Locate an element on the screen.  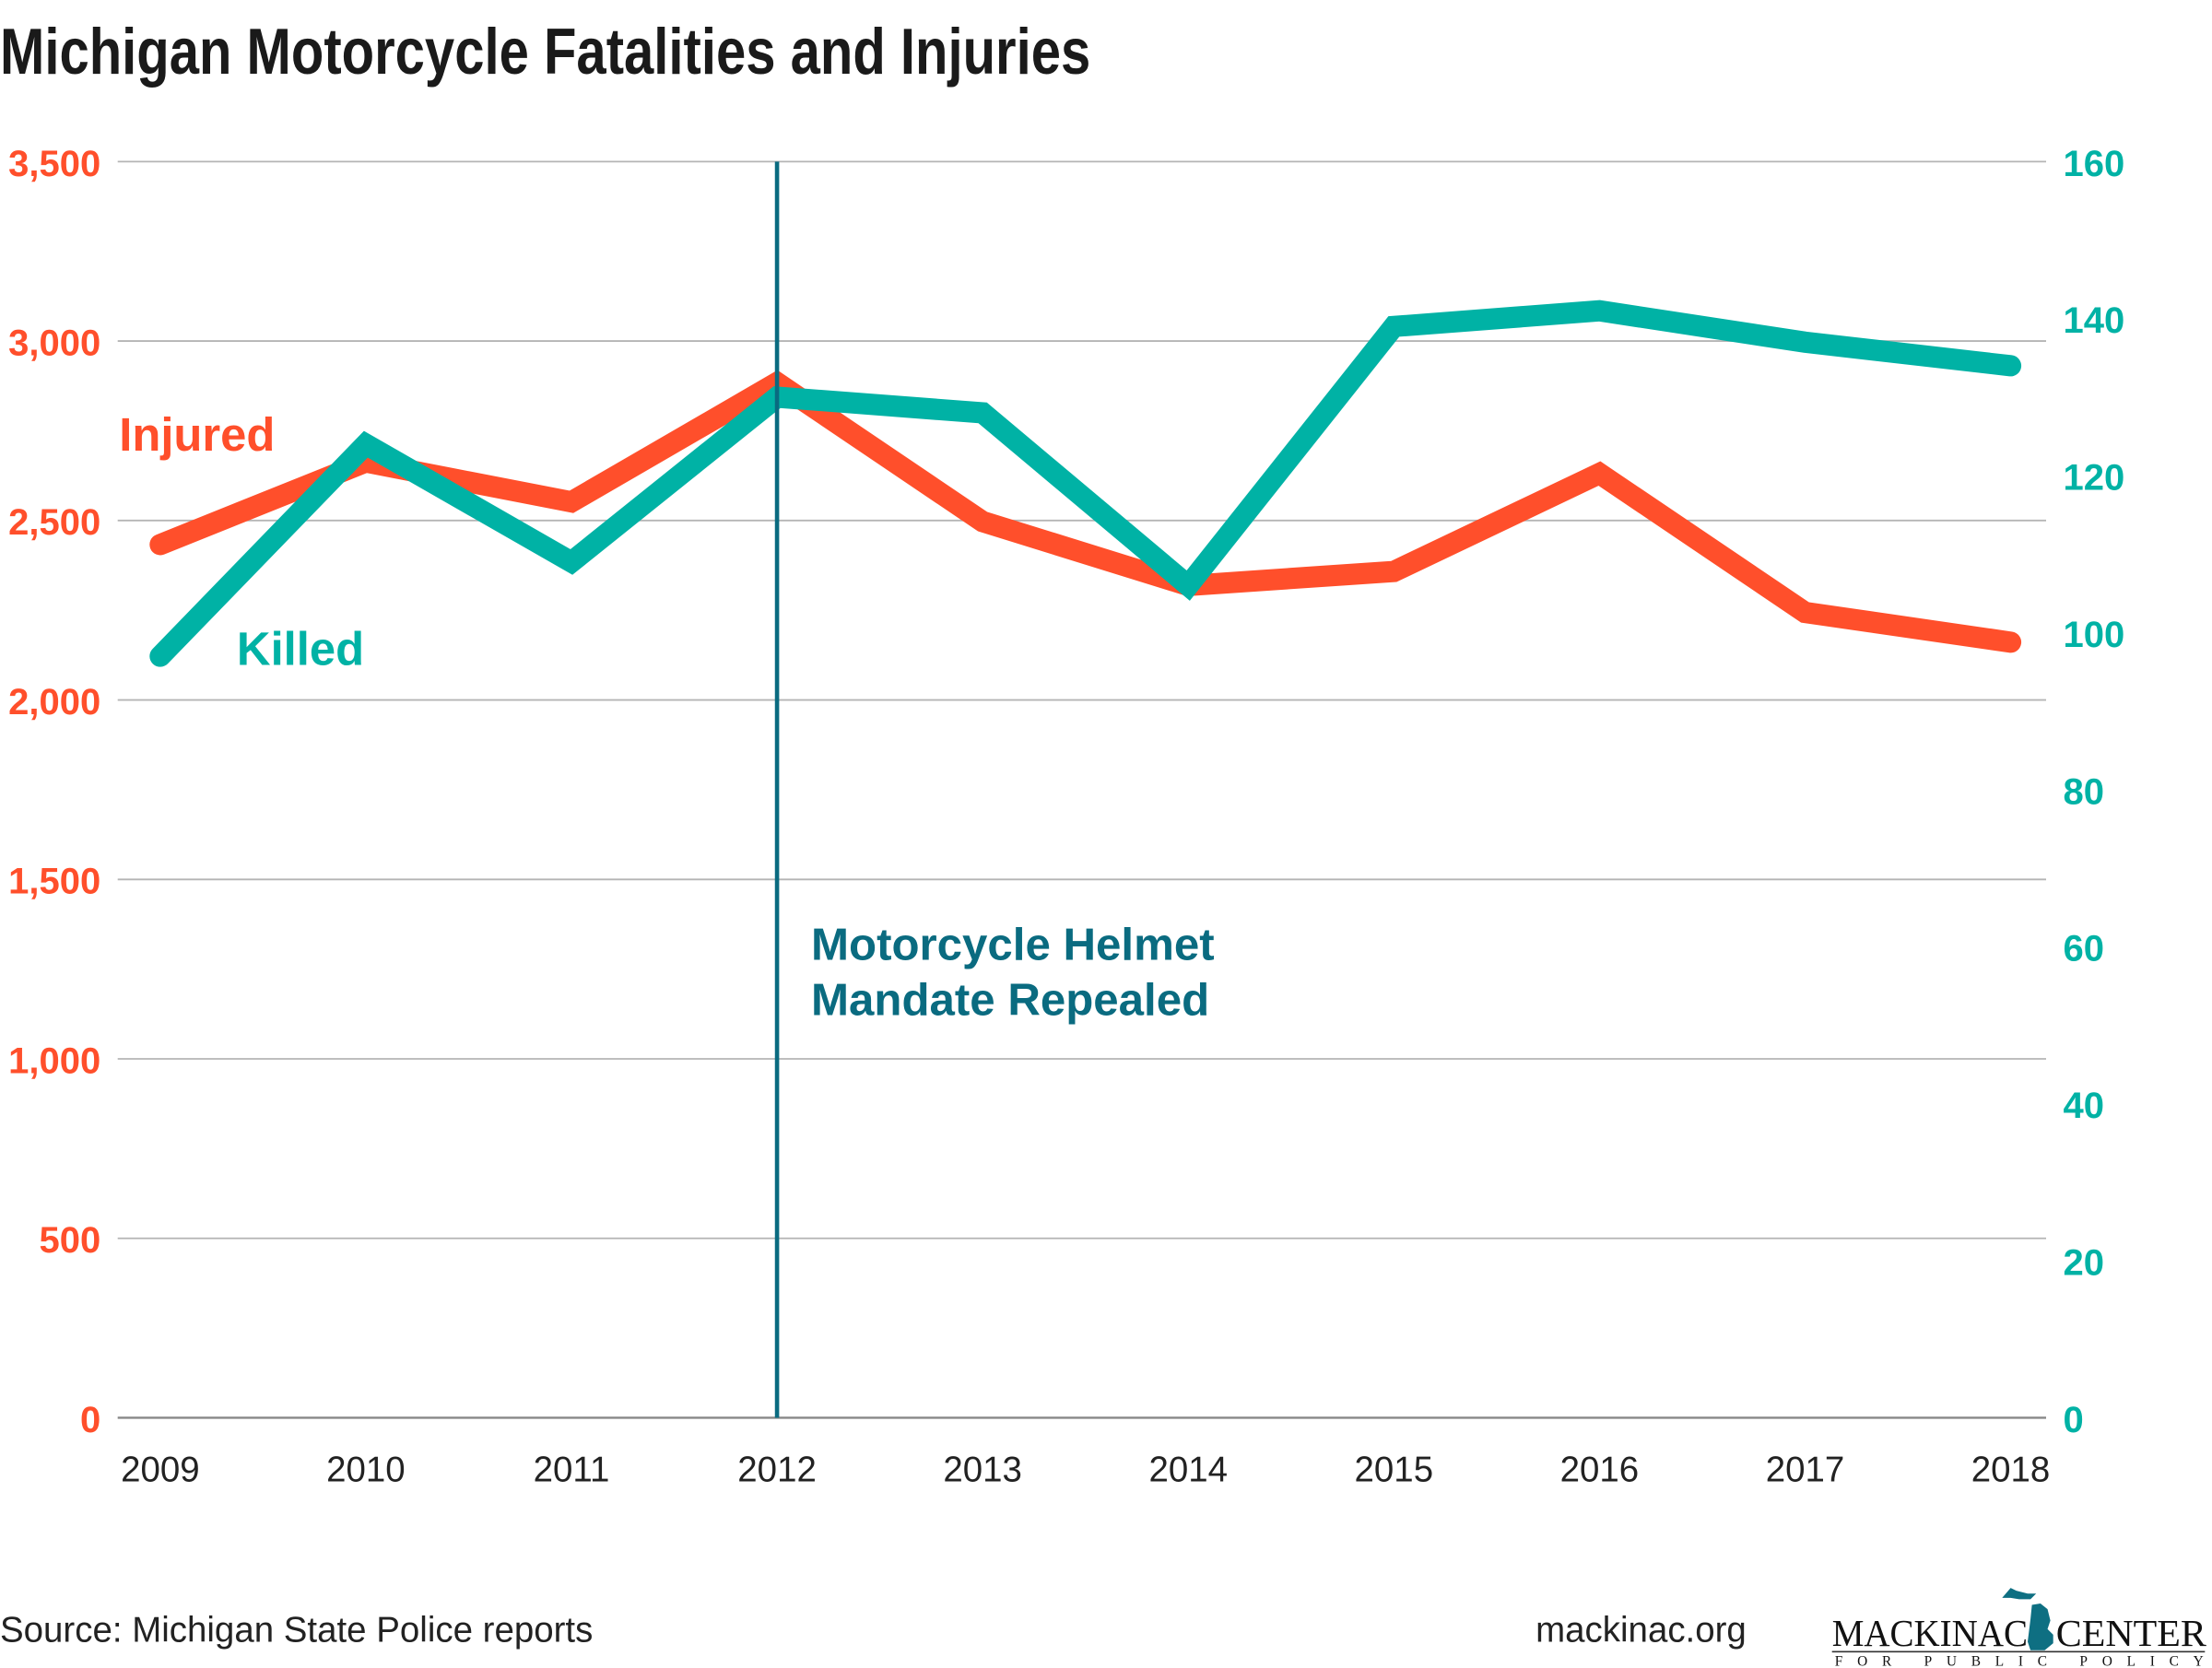
right-tick-label: 160 is located at coordinates (2093, 164).